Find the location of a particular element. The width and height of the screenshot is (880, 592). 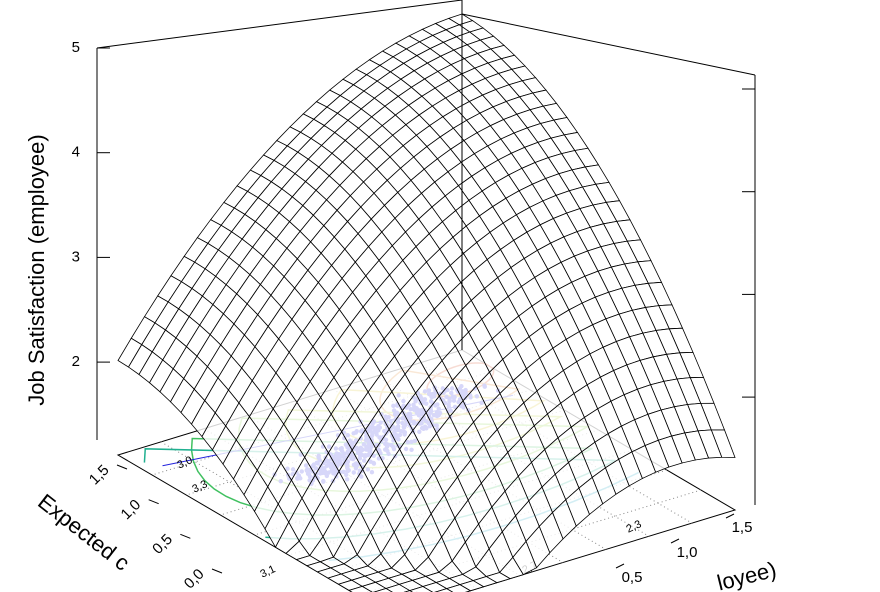

y-tick-label: 1,0 is located at coordinates (687, 552).